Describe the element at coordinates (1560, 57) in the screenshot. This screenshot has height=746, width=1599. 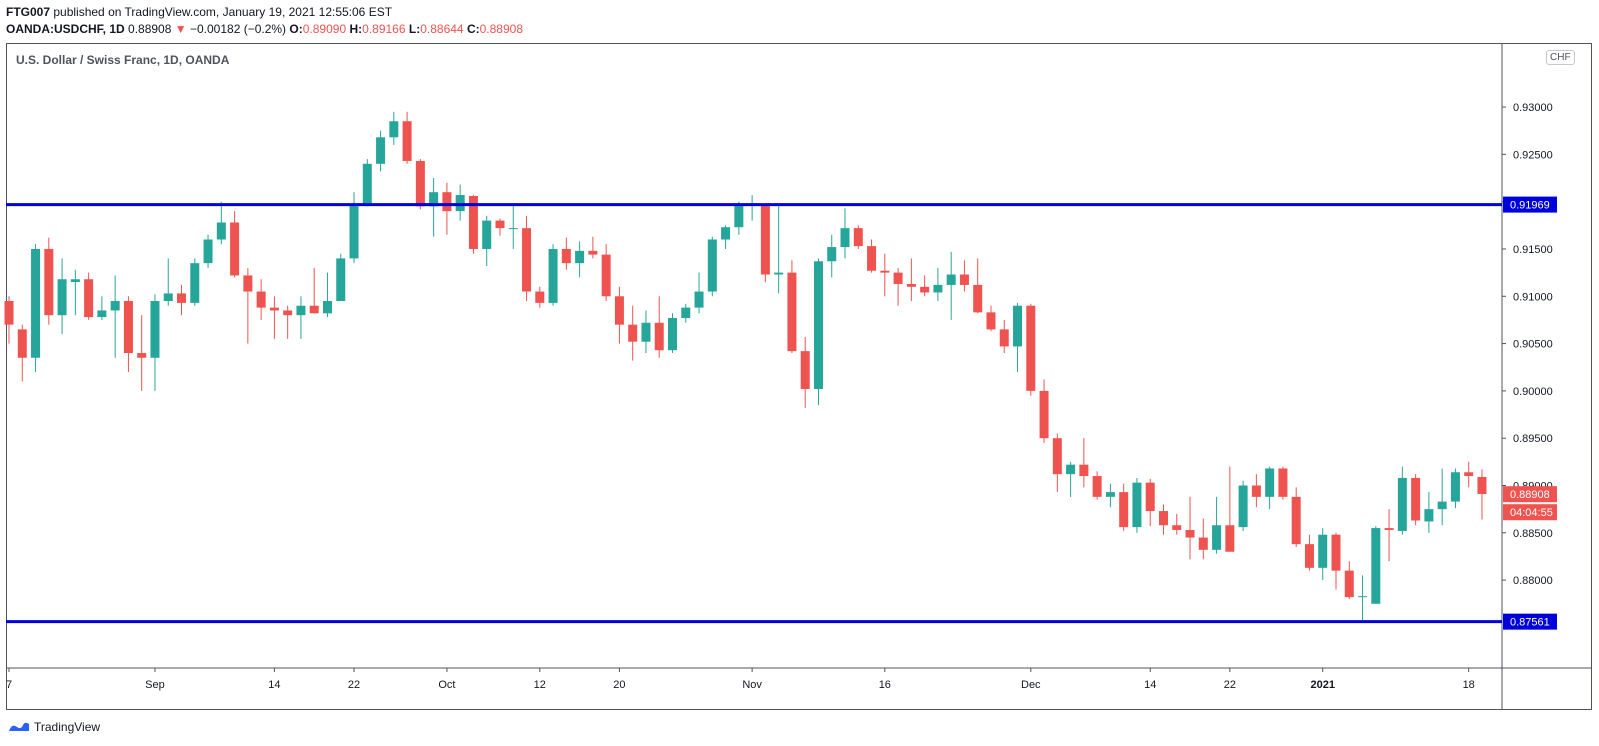
I see `currency-badge: CHF` at that location.